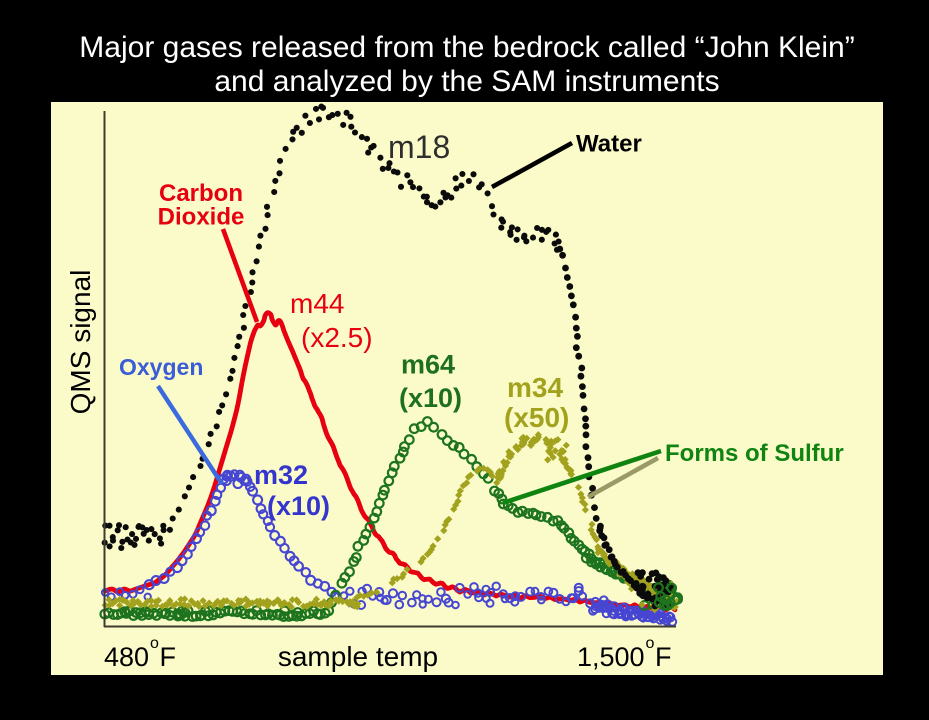 This screenshot has width=929, height=720. I want to click on svg-text:and analyzed by the SAM instru: and analyzed by the SAM instruments, so click(466, 81).